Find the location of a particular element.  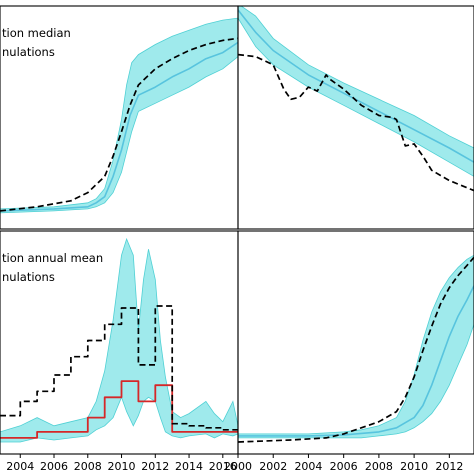

xtick-label-bottom-left-0: 2004 is located at coordinates (20, 466).